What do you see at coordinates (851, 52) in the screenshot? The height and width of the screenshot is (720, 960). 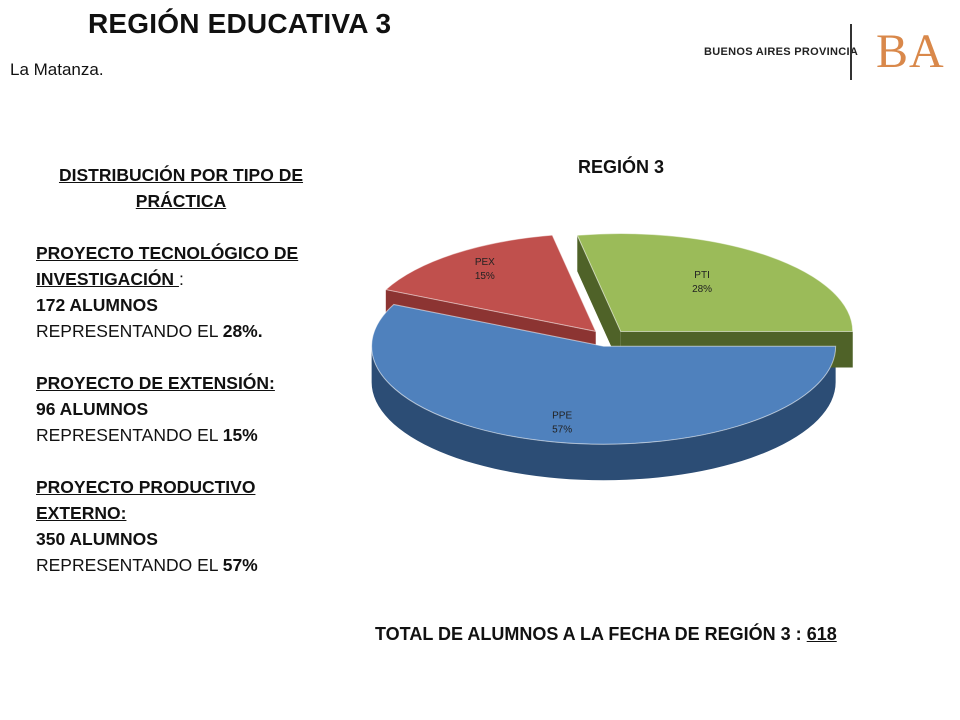 I see `brand-divider` at bounding box center [851, 52].